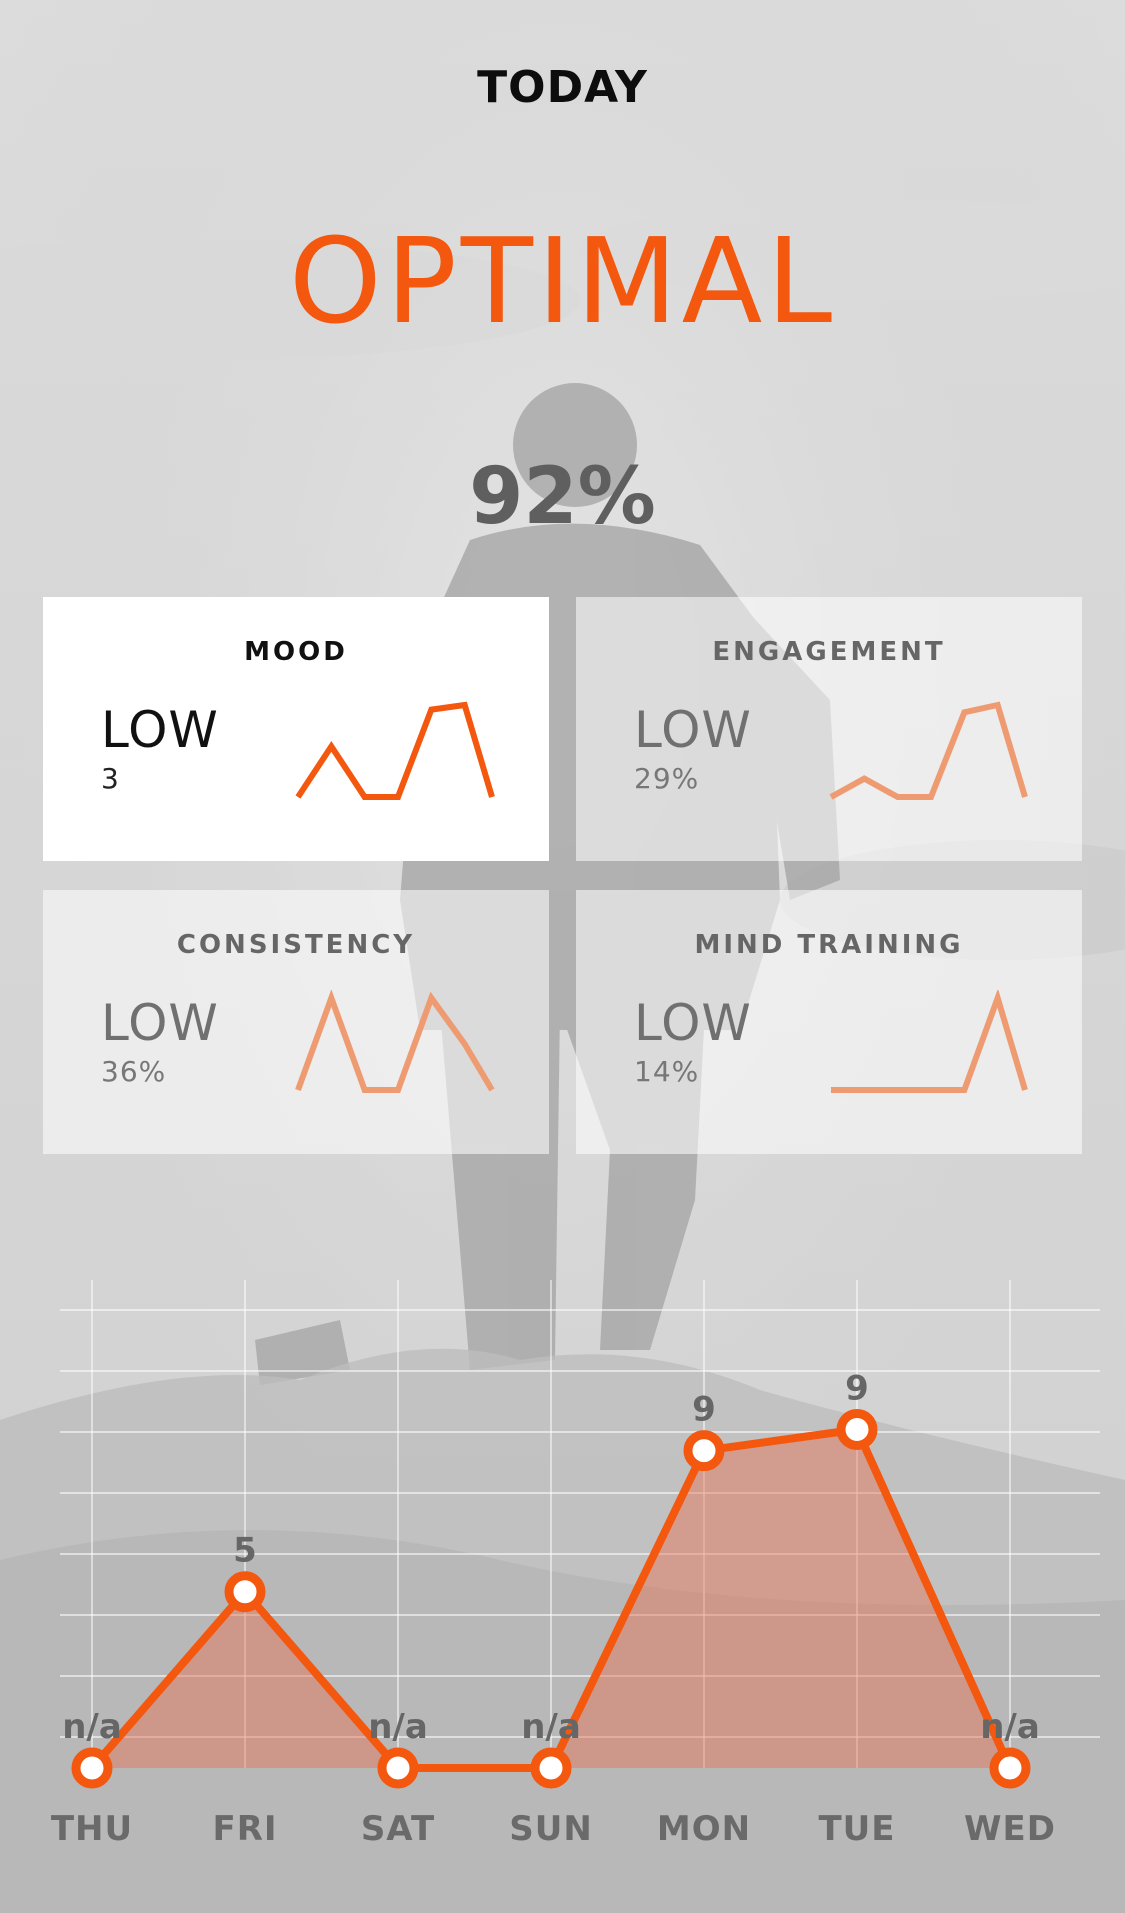 The image size is (1125, 1913). What do you see at coordinates (667, 778) in the screenshot?
I see `card-value: 29%` at bounding box center [667, 778].